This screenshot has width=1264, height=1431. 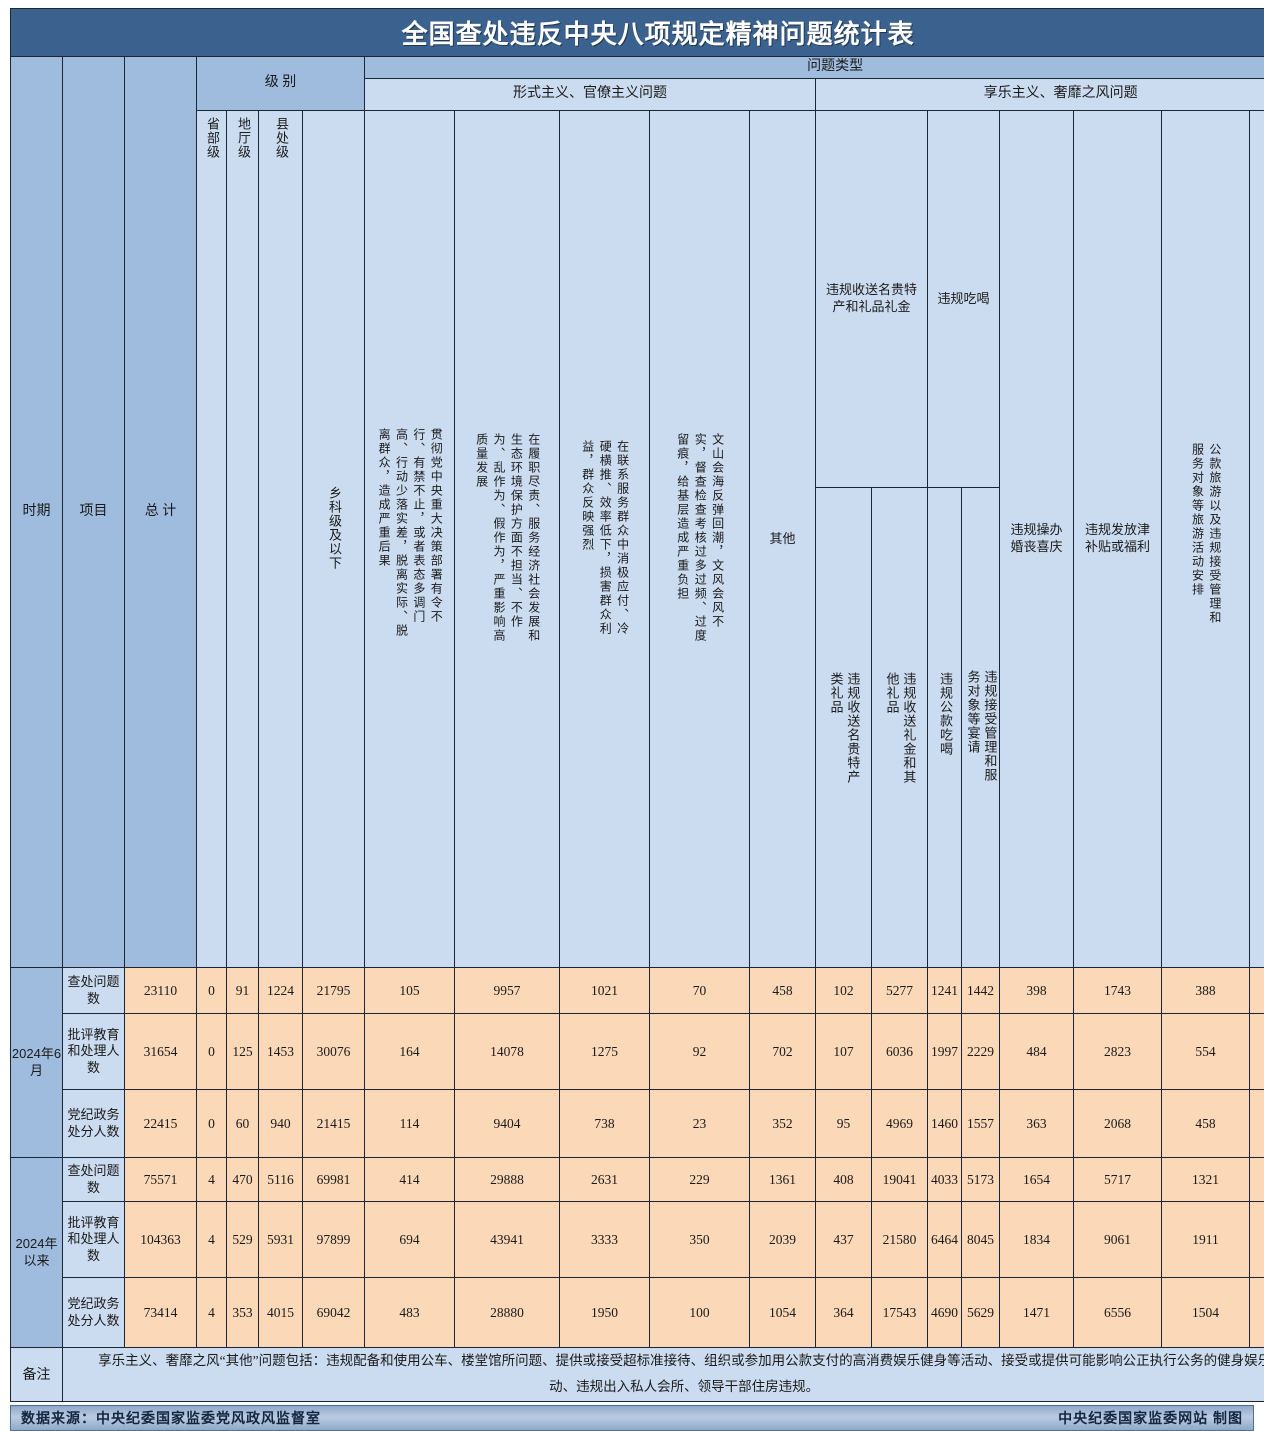 What do you see at coordinates (243, 1052) in the screenshot?
I see `cell-level: 125` at bounding box center [243, 1052].